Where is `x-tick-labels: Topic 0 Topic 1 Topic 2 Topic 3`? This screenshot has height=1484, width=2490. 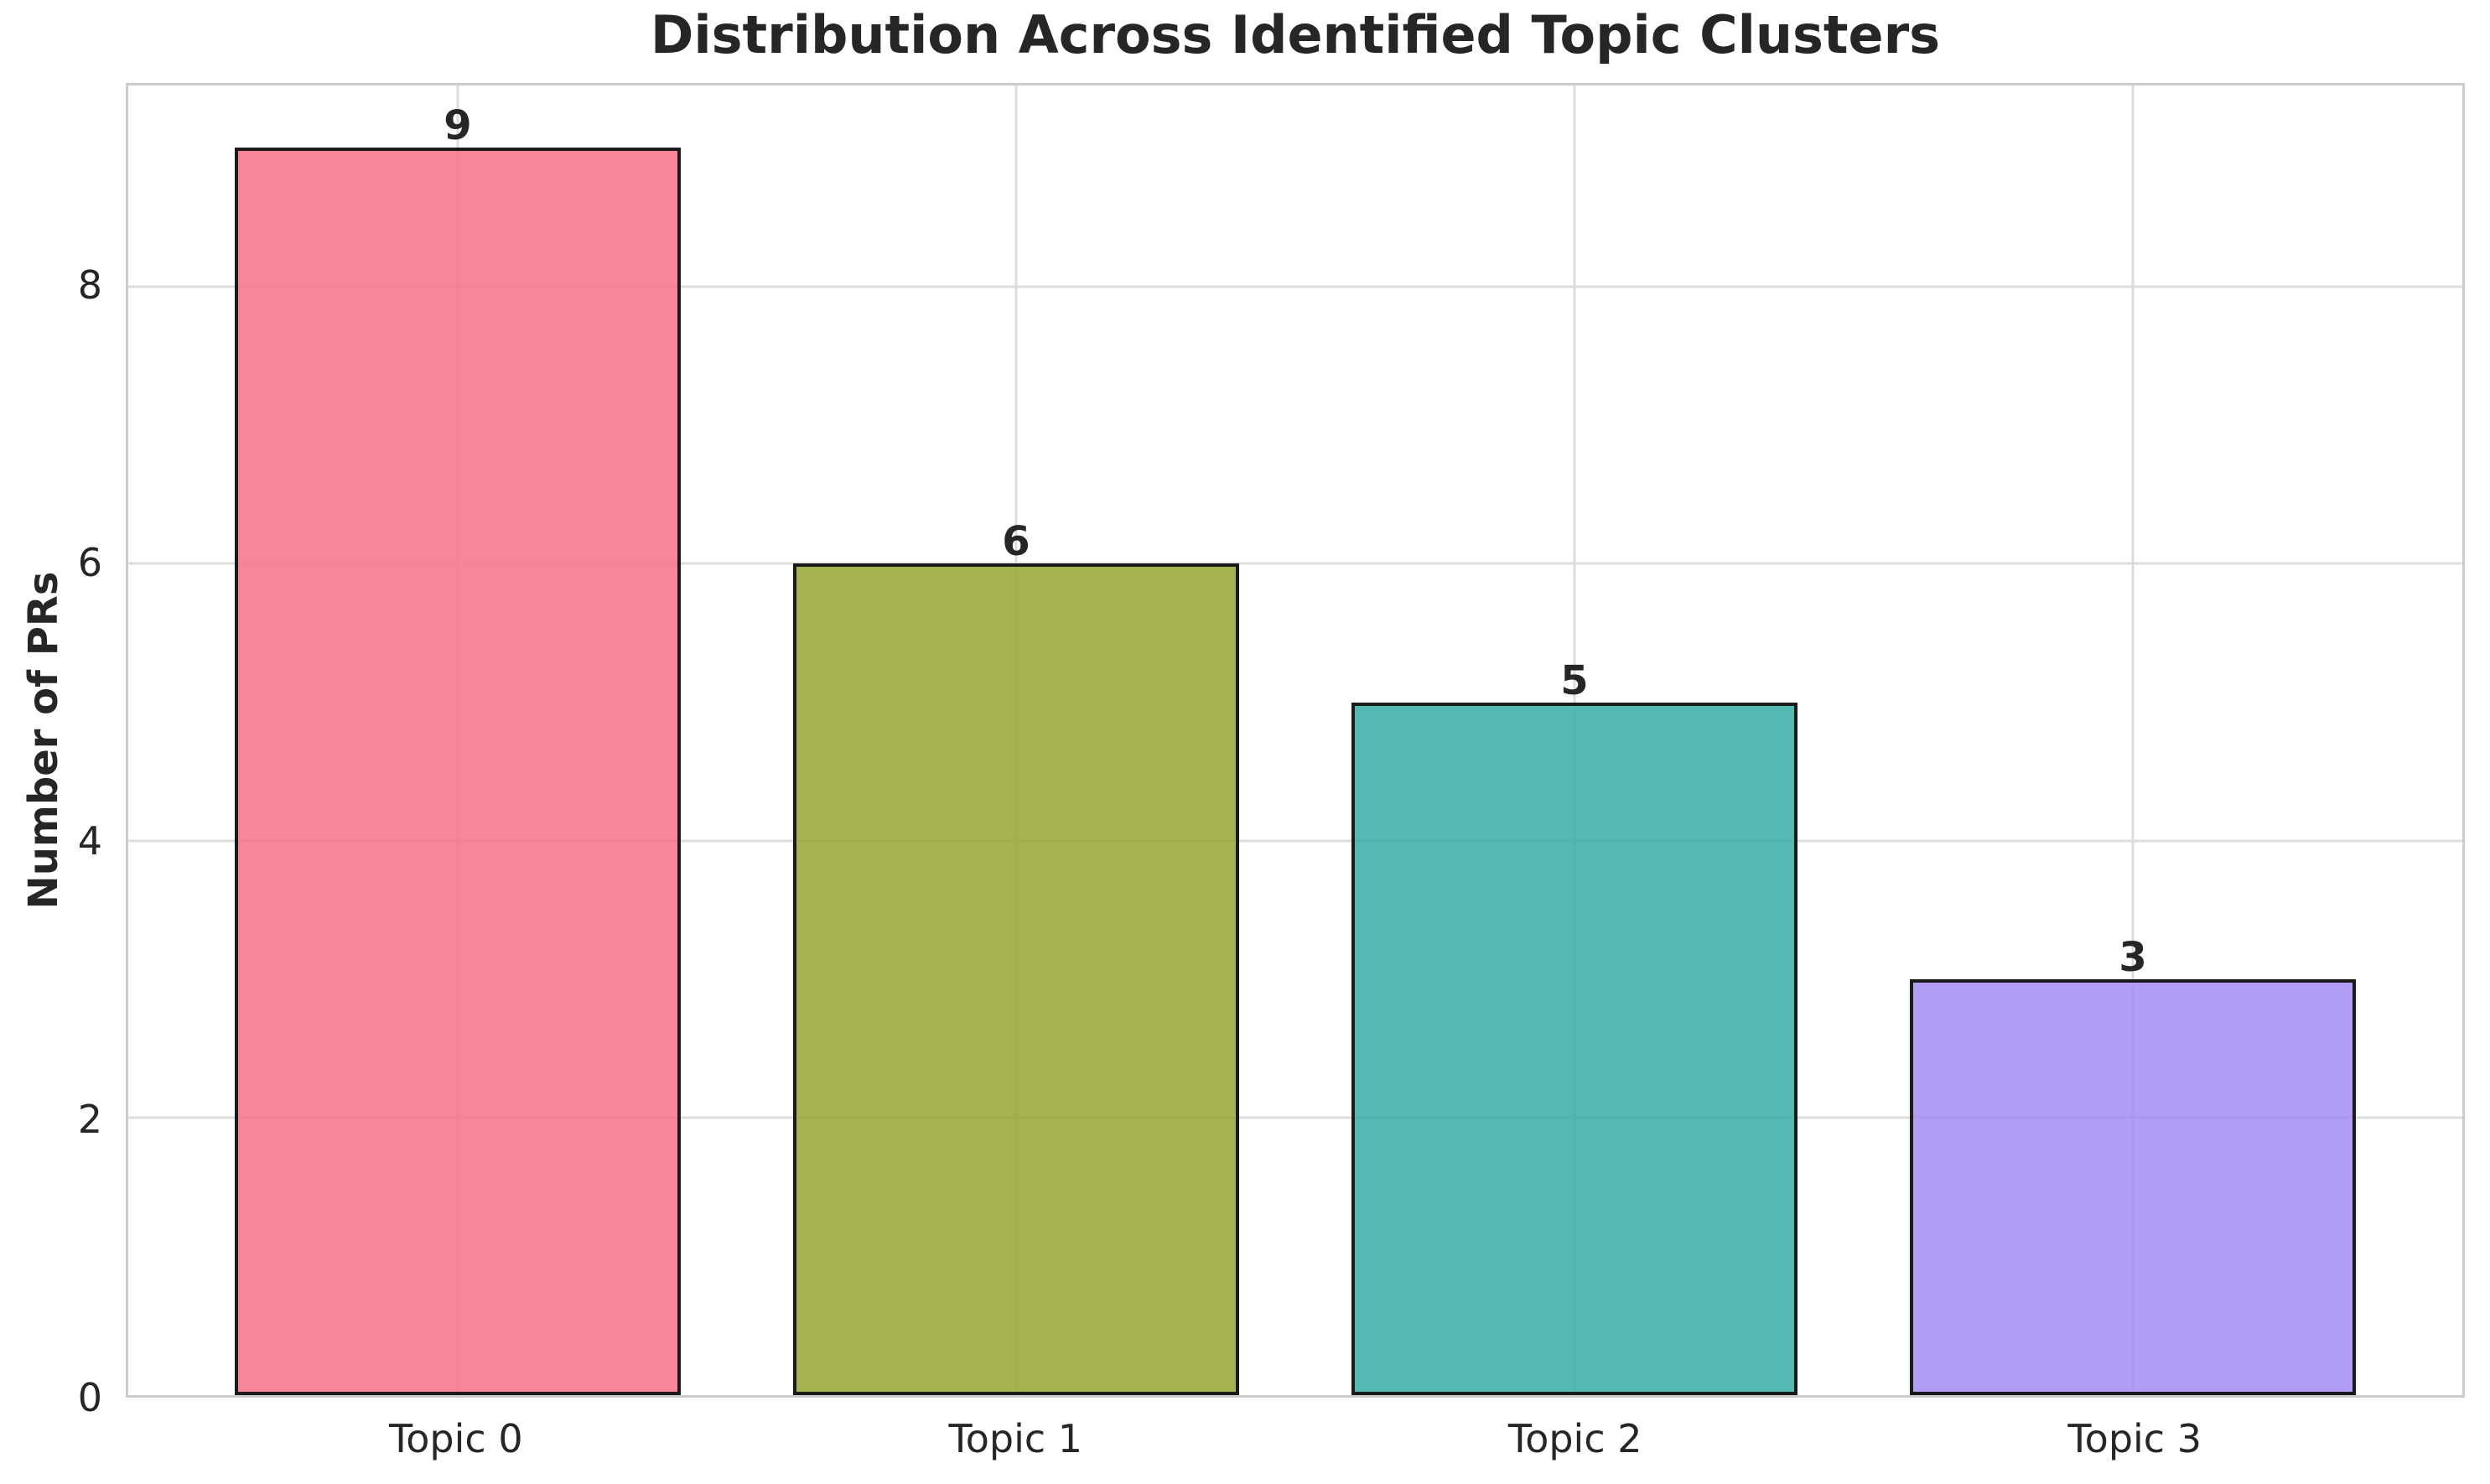
x-tick-labels: Topic 0 Topic 1 Topic 2 Topic 3 is located at coordinates (1295, 1441).